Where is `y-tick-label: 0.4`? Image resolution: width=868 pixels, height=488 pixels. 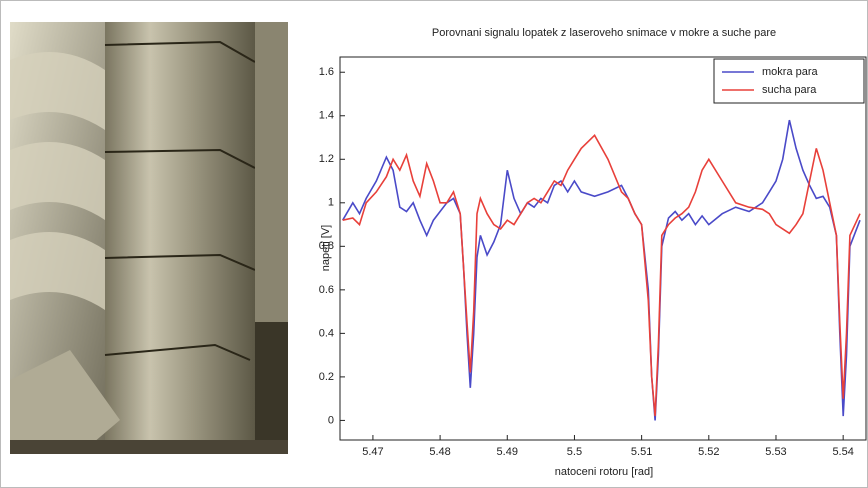
y-tick-label: 0.4 is located at coordinates (326, 333).